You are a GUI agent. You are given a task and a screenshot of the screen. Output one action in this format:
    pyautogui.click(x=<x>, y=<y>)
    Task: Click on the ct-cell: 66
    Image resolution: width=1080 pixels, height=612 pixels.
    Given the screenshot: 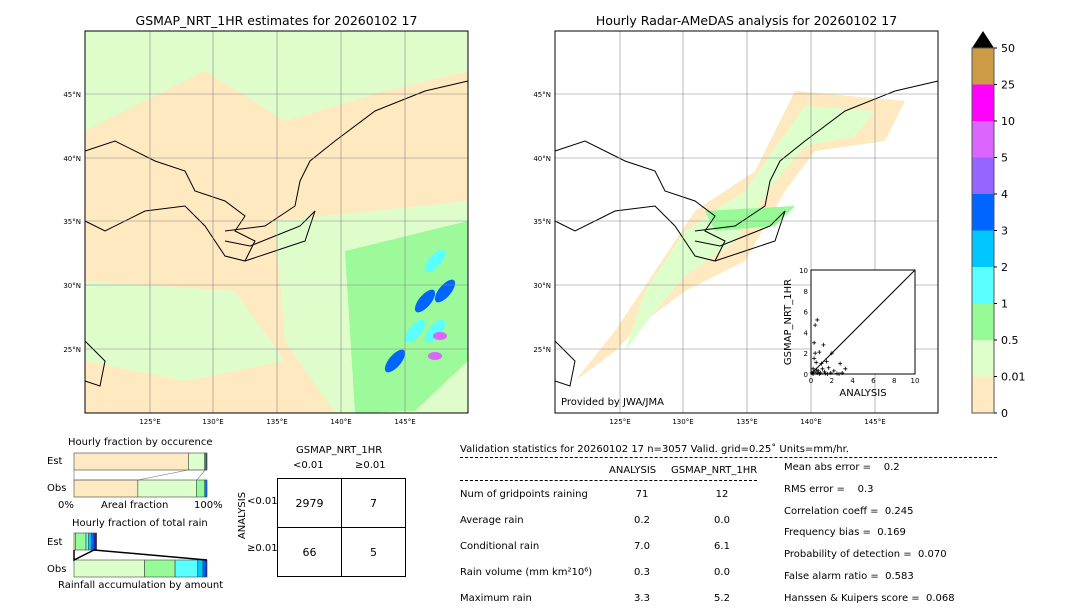 What is the action you would take?
    pyautogui.click(x=309, y=552)
    